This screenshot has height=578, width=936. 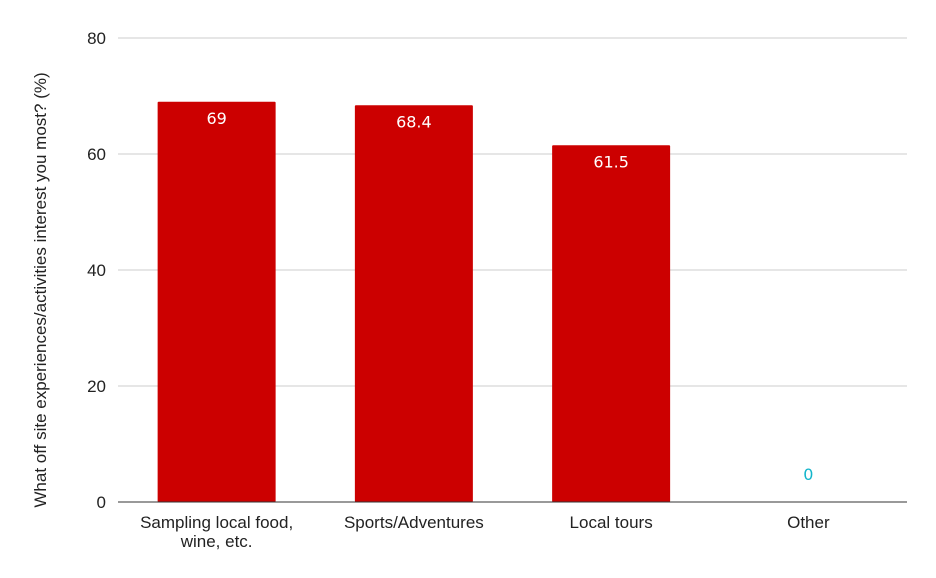 I want to click on x-tick-label: Sampling local food, wine, etc., so click(x=216, y=532).